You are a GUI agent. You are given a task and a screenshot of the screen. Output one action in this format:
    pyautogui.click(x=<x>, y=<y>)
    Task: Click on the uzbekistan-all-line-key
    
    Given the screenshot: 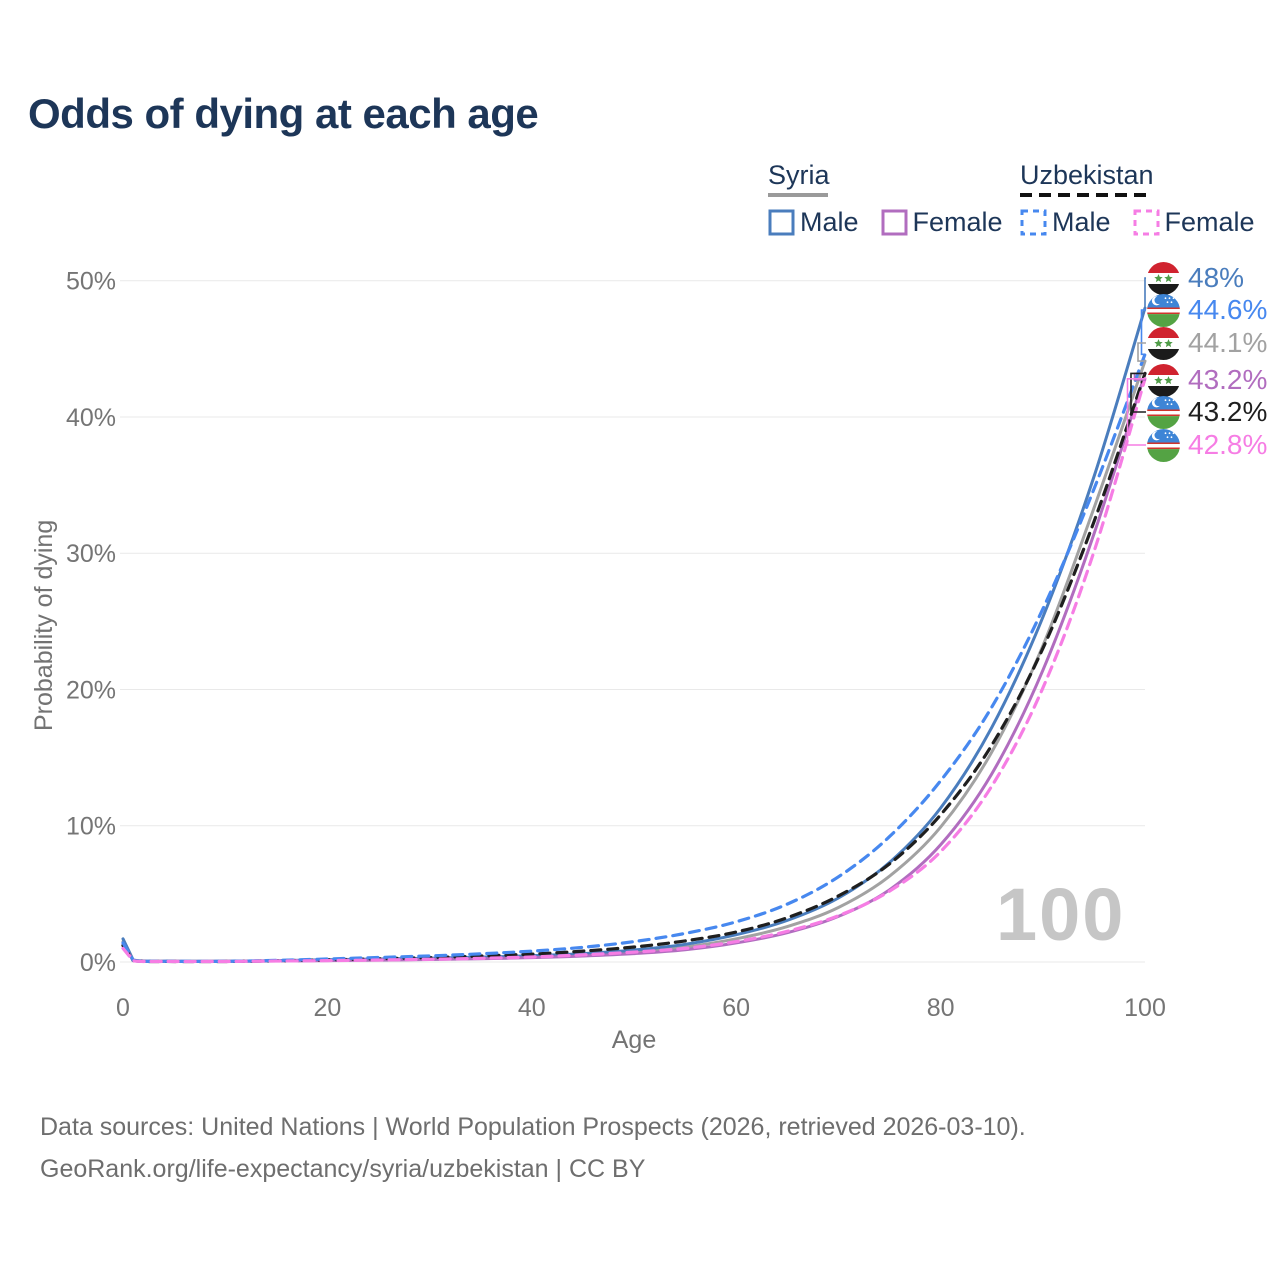 What is the action you would take?
    pyautogui.click(x=1084, y=195)
    